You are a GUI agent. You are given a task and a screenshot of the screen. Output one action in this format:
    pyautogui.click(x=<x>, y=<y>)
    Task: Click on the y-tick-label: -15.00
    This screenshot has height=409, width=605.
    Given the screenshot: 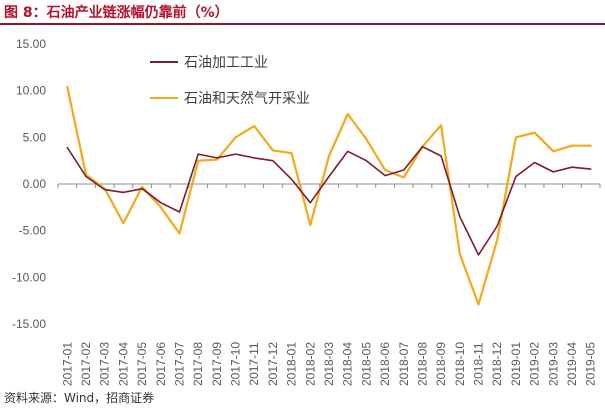 What is the action you would take?
    pyautogui.click(x=29, y=324)
    